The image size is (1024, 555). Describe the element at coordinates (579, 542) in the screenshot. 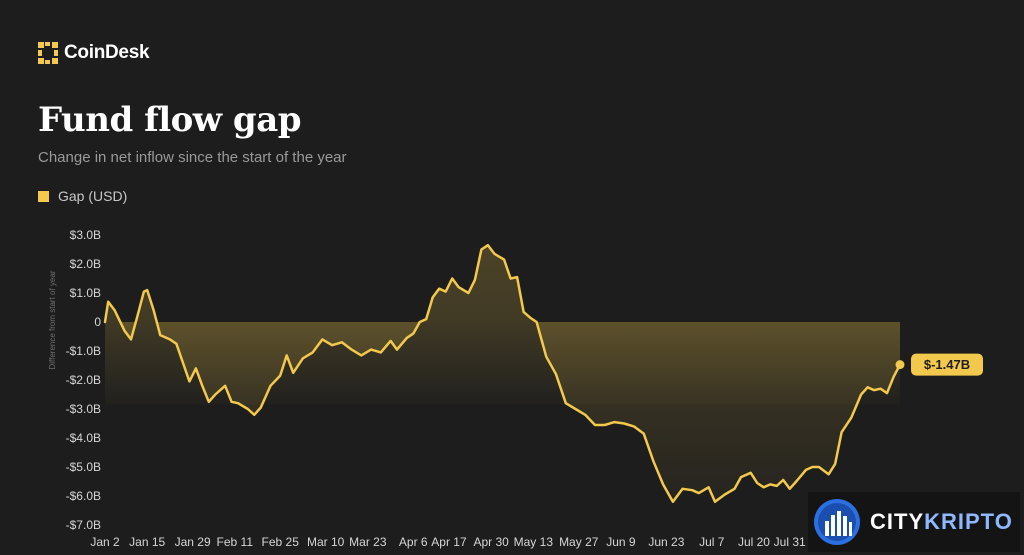

I see `x-tick-label: May 27` at that location.